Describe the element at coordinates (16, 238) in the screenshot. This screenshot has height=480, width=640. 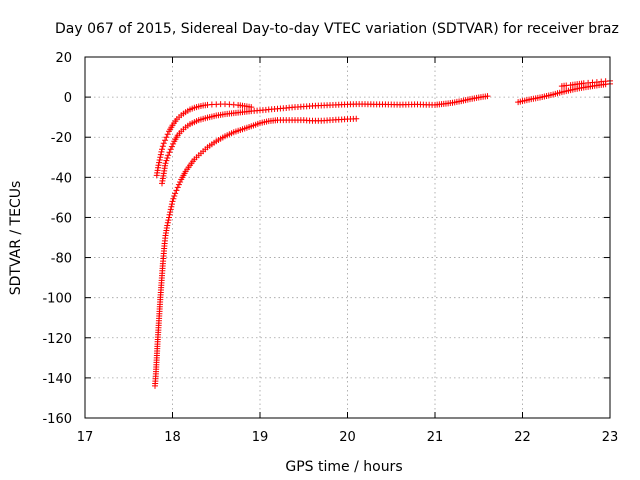
I see `y-axis-label: SDTVAR / TECUs` at that location.